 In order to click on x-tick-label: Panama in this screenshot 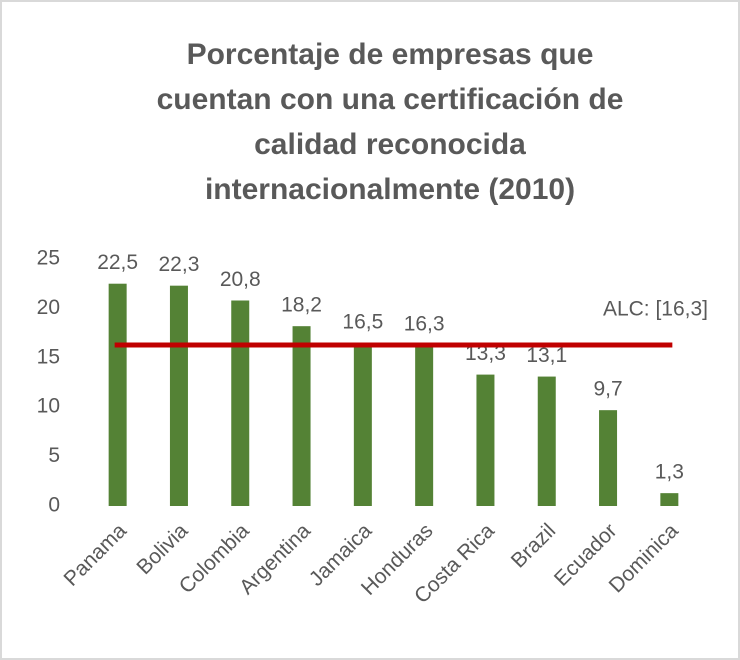, I will do `click(96, 555)`.